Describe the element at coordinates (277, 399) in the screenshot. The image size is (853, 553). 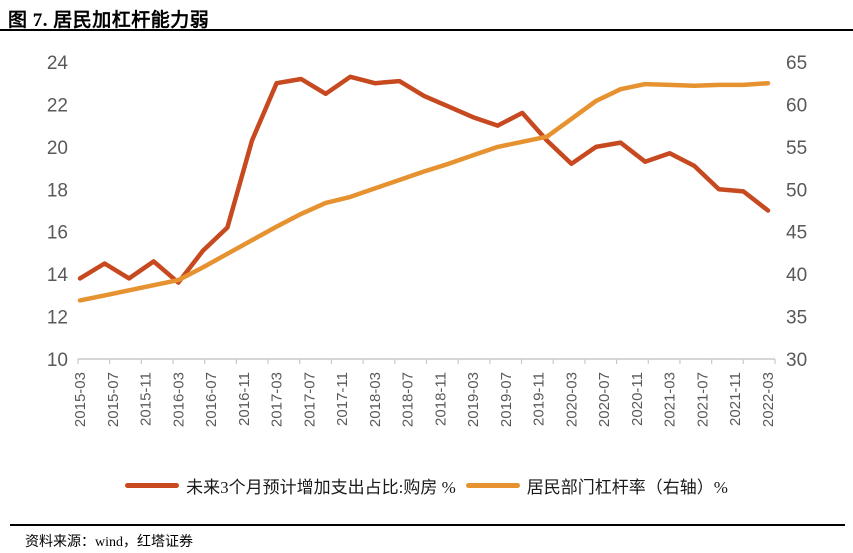
I see `svg-text: 2017-03` at that location.